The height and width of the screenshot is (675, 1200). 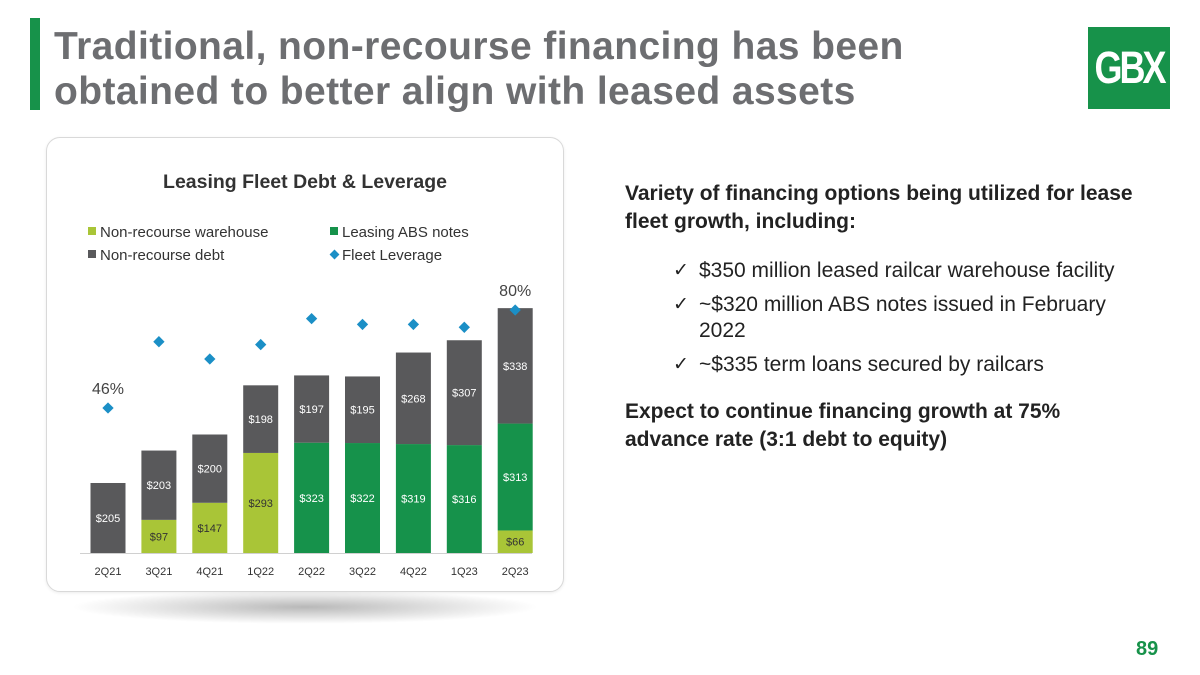 I want to click on legend-label: Non-recourse warehouse, so click(x=184, y=232).